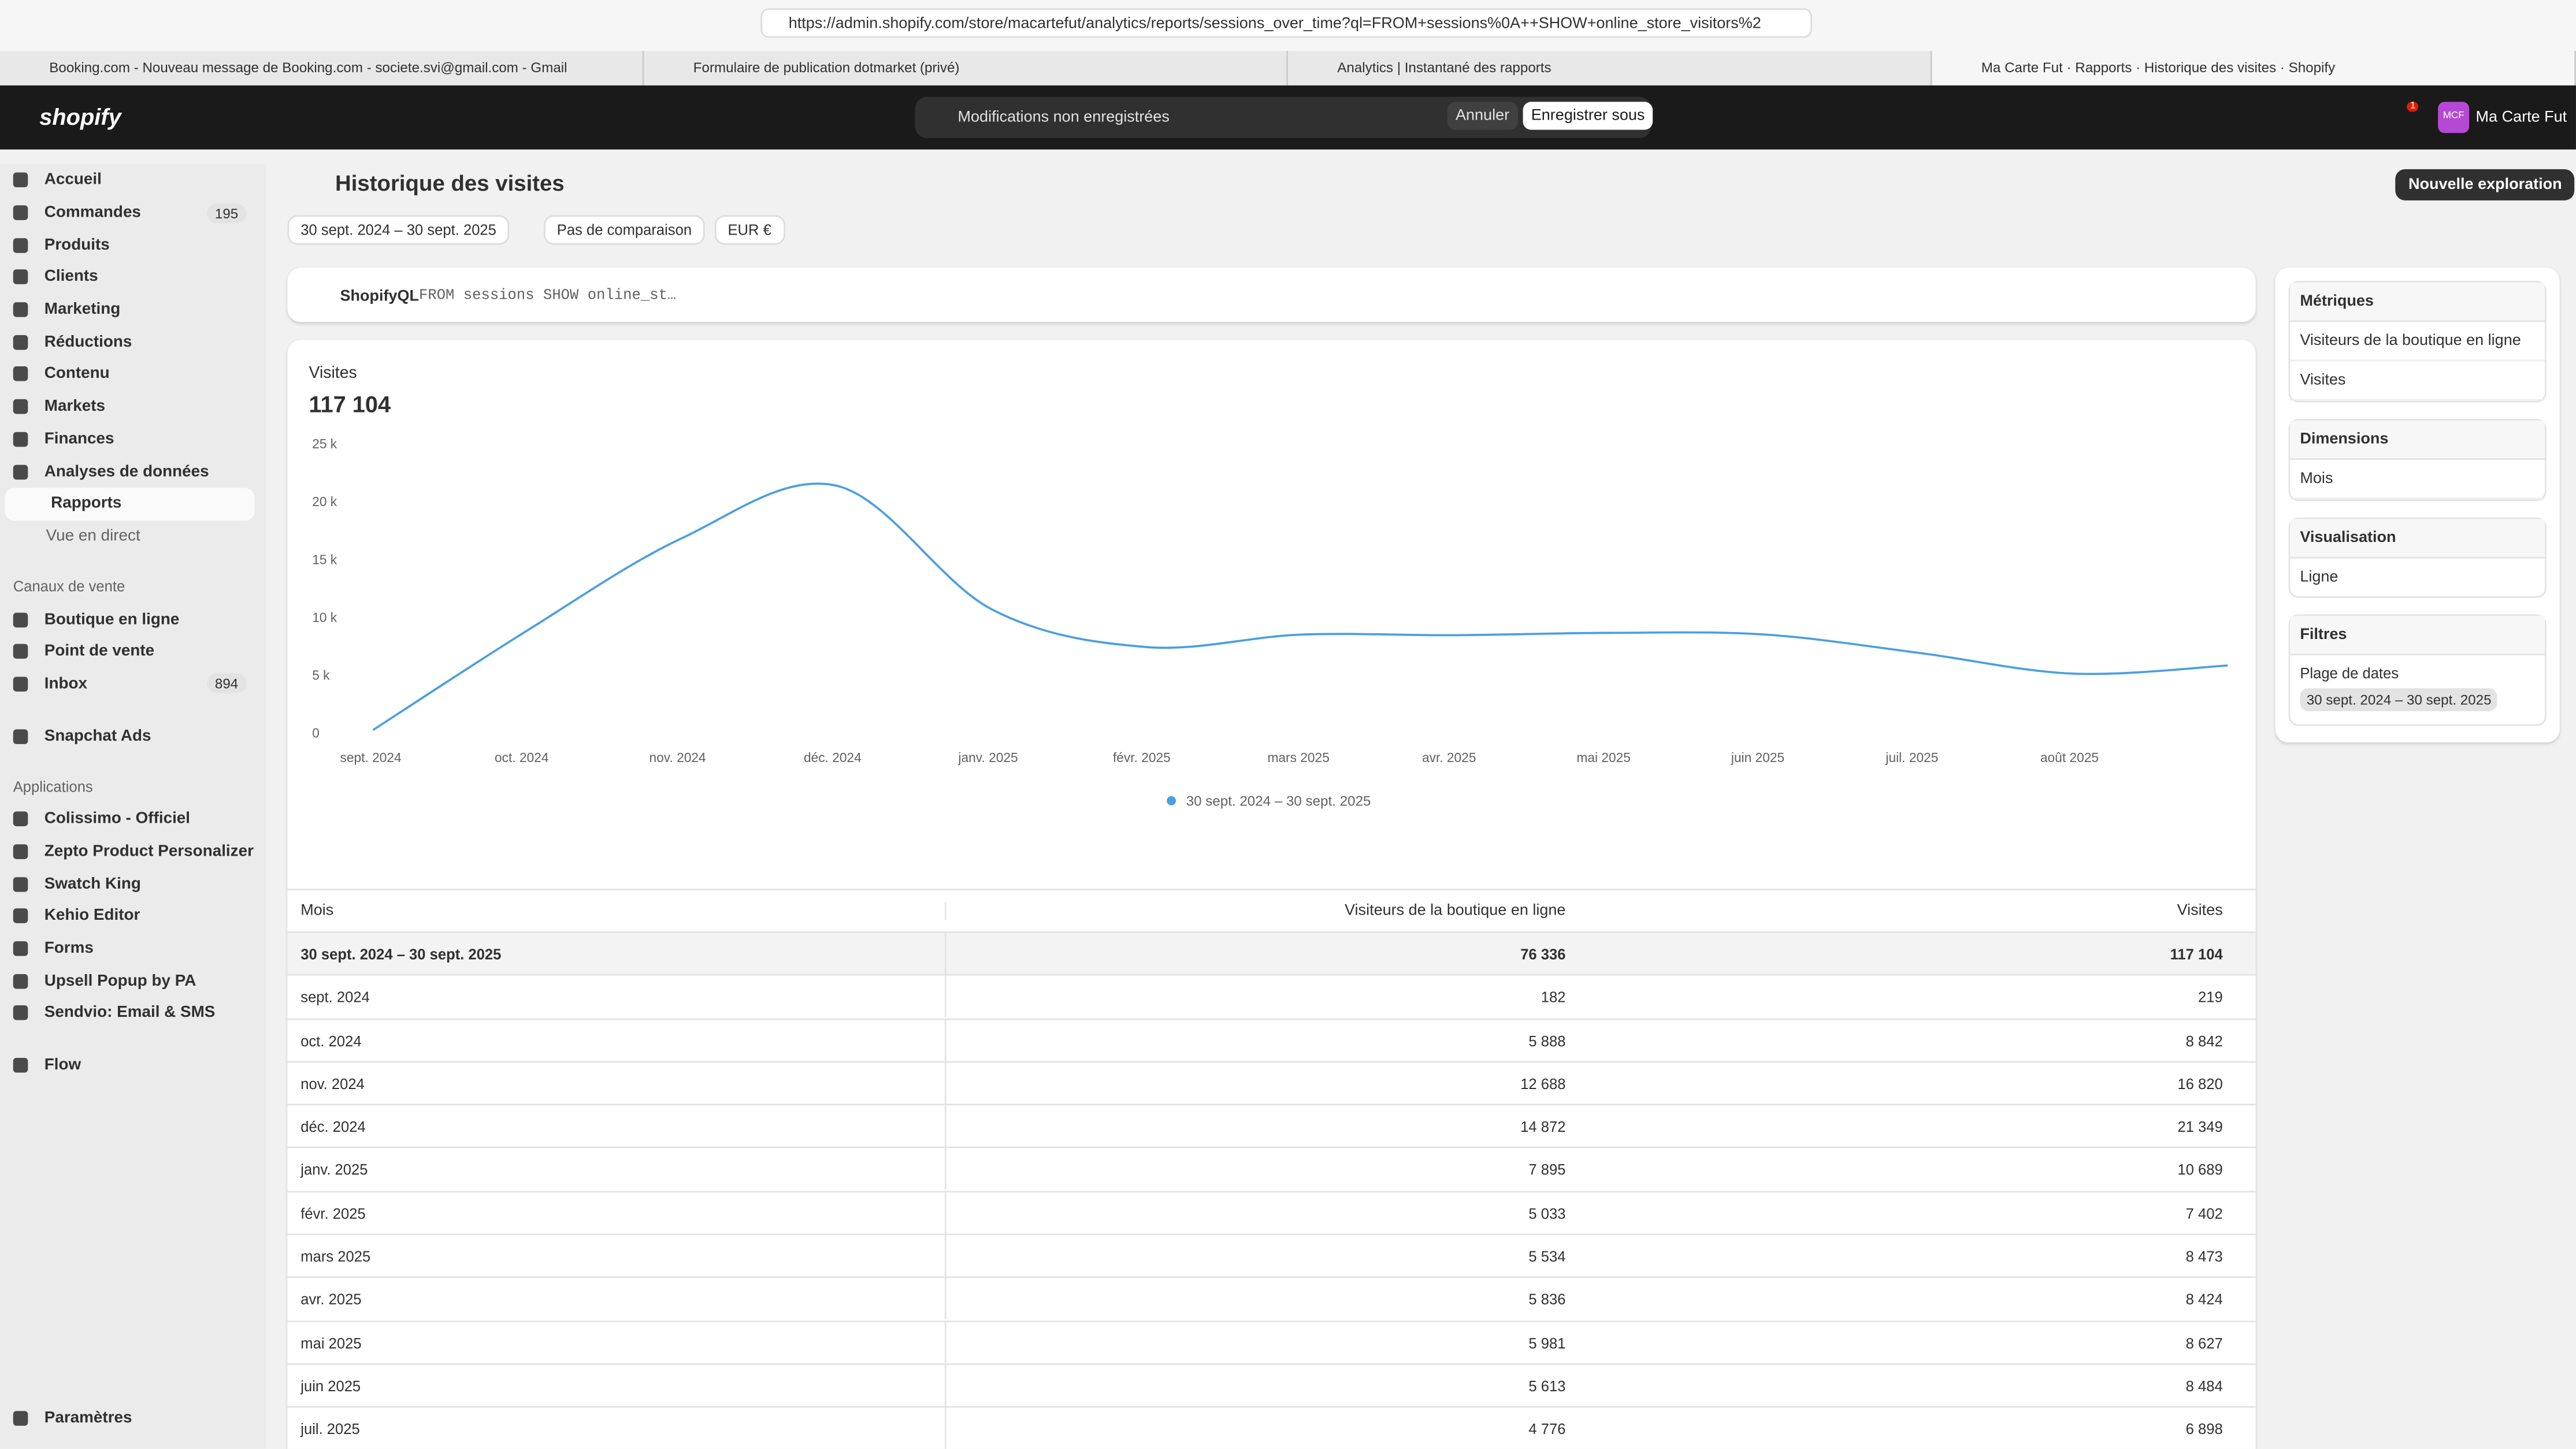 The height and width of the screenshot is (1449, 2576). What do you see at coordinates (133, 916) in the screenshot?
I see `nav-item: Kehio Editor` at bounding box center [133, 916].